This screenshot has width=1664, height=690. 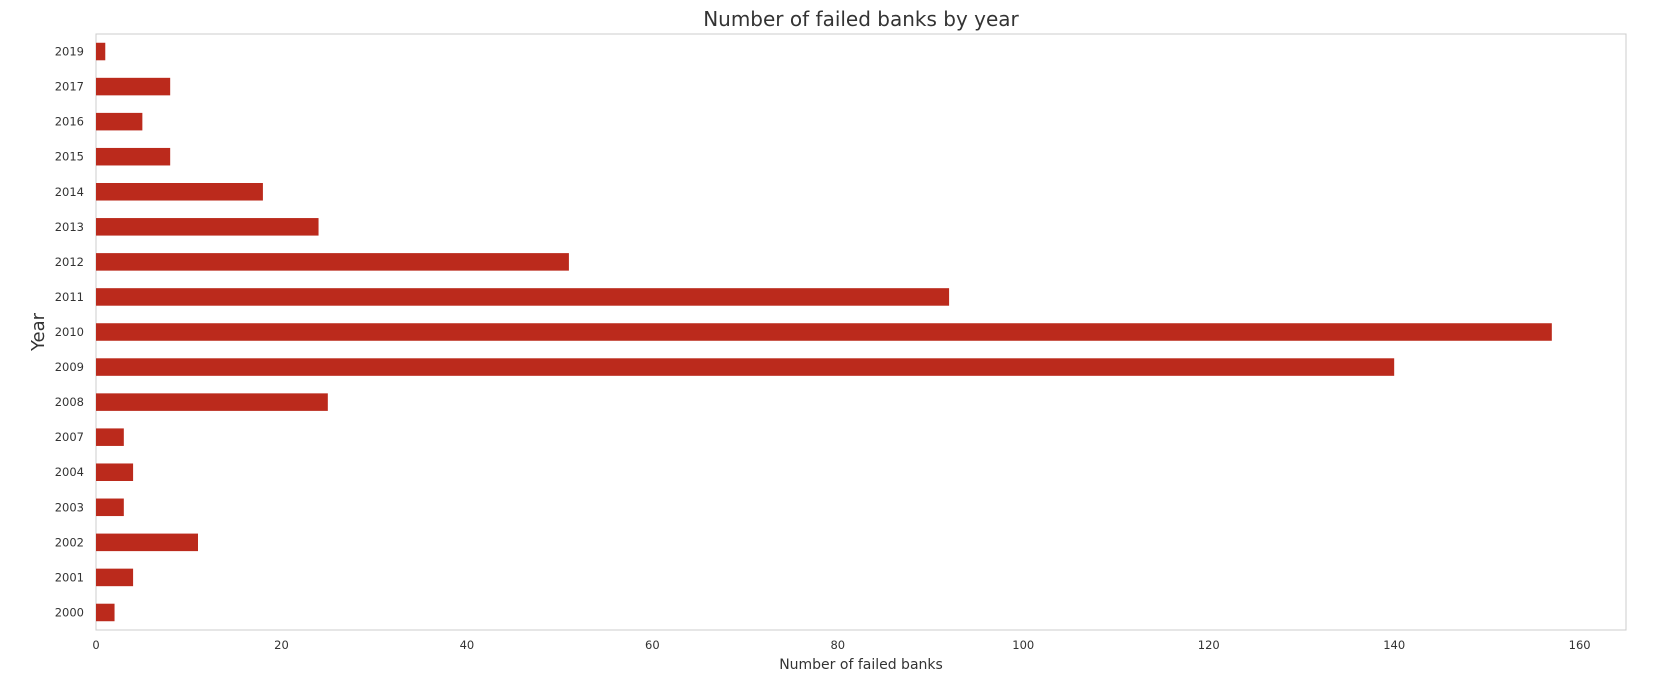 What do you see at coordinates (69, 52) in the screenshot?
I see `y-tick-label-2019: 2019` at bounding box center [69, 52].